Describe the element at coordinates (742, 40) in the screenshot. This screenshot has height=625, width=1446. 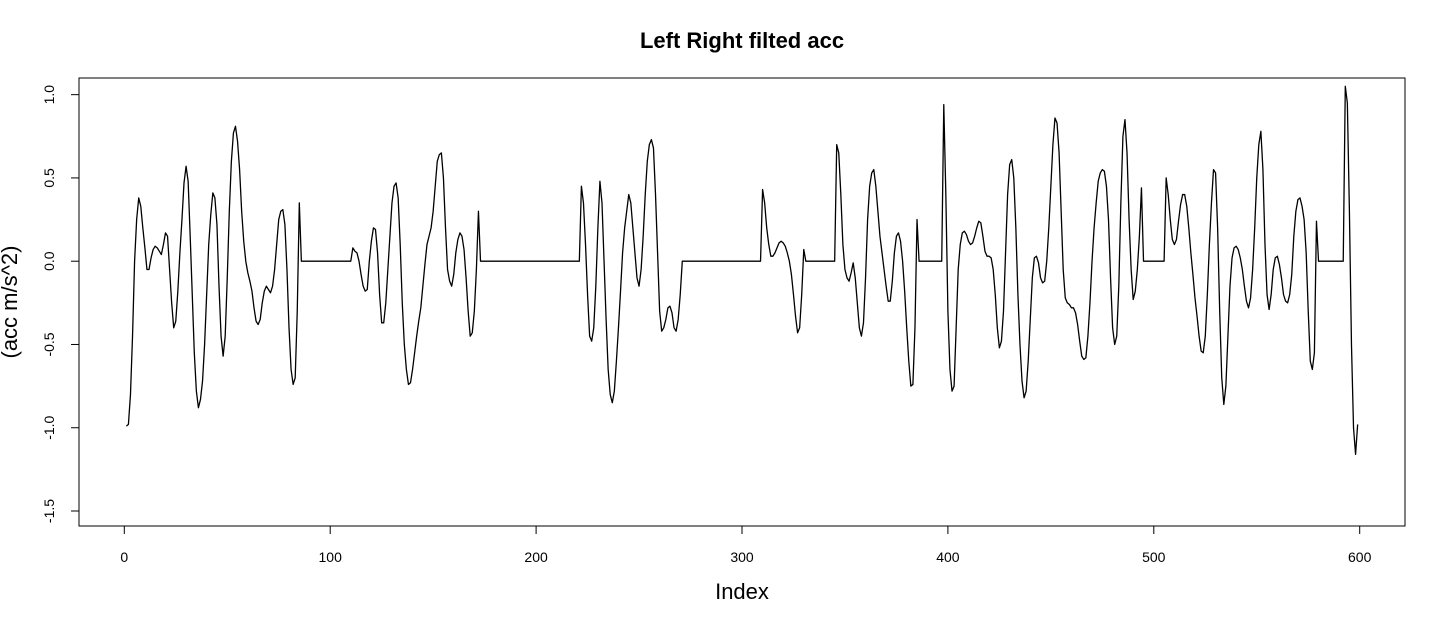
I see `chart-title: Left Right filted acc` at that location.